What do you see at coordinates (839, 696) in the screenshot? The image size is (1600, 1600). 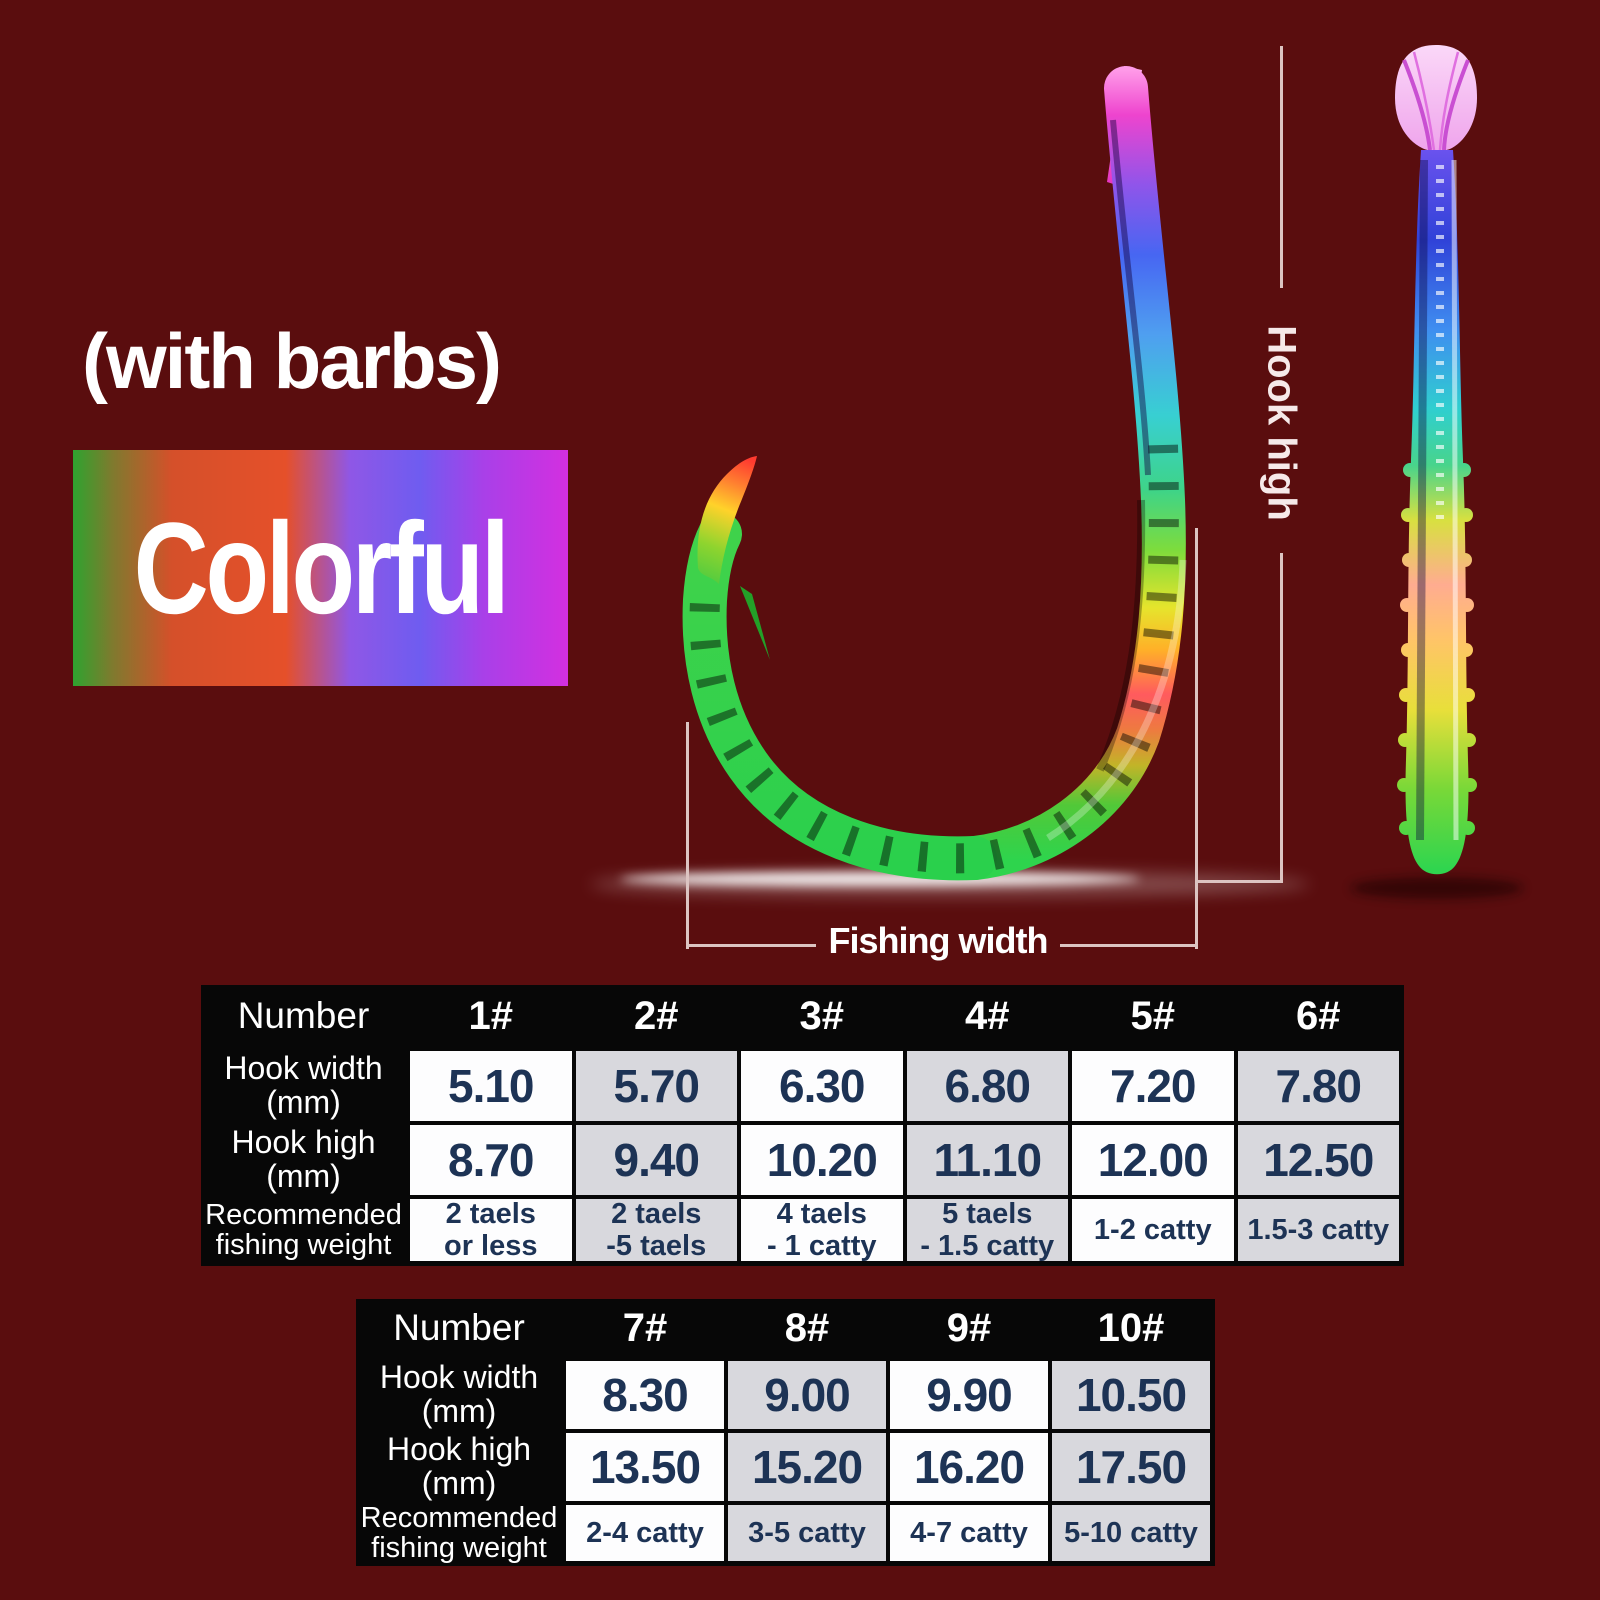 I see `main-hook-bend` at bounding box center [839, 696].